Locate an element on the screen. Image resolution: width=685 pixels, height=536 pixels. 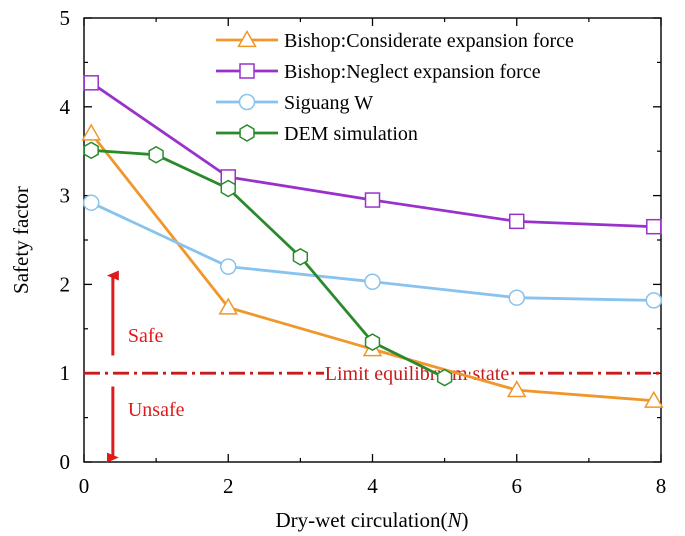
safe-label: Safe is located at coordinates (146, 336).